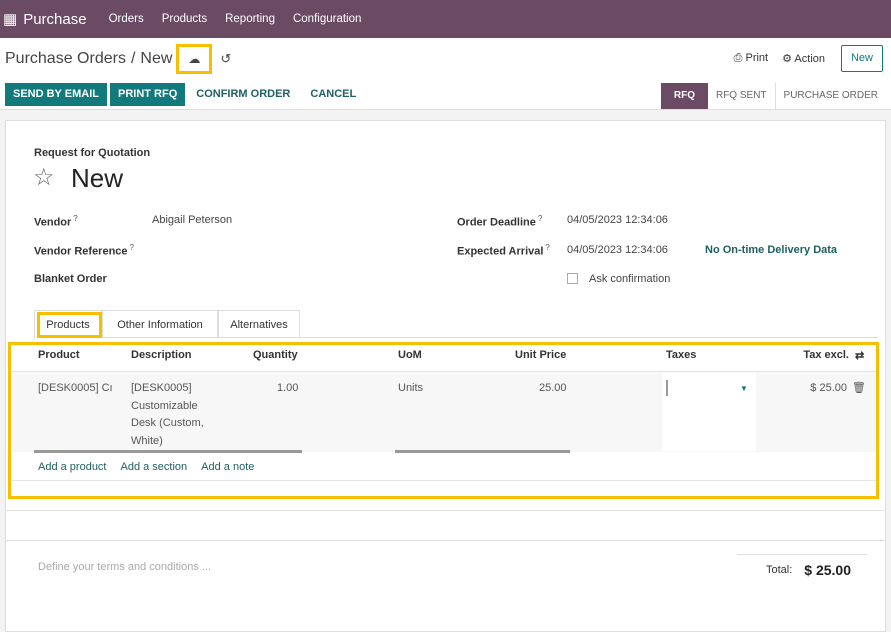  What do you see at coordinates (744, 388) in the screenshot?
I see `taxes-dropdown-icon: ▼` at bounding box center [744, 388].